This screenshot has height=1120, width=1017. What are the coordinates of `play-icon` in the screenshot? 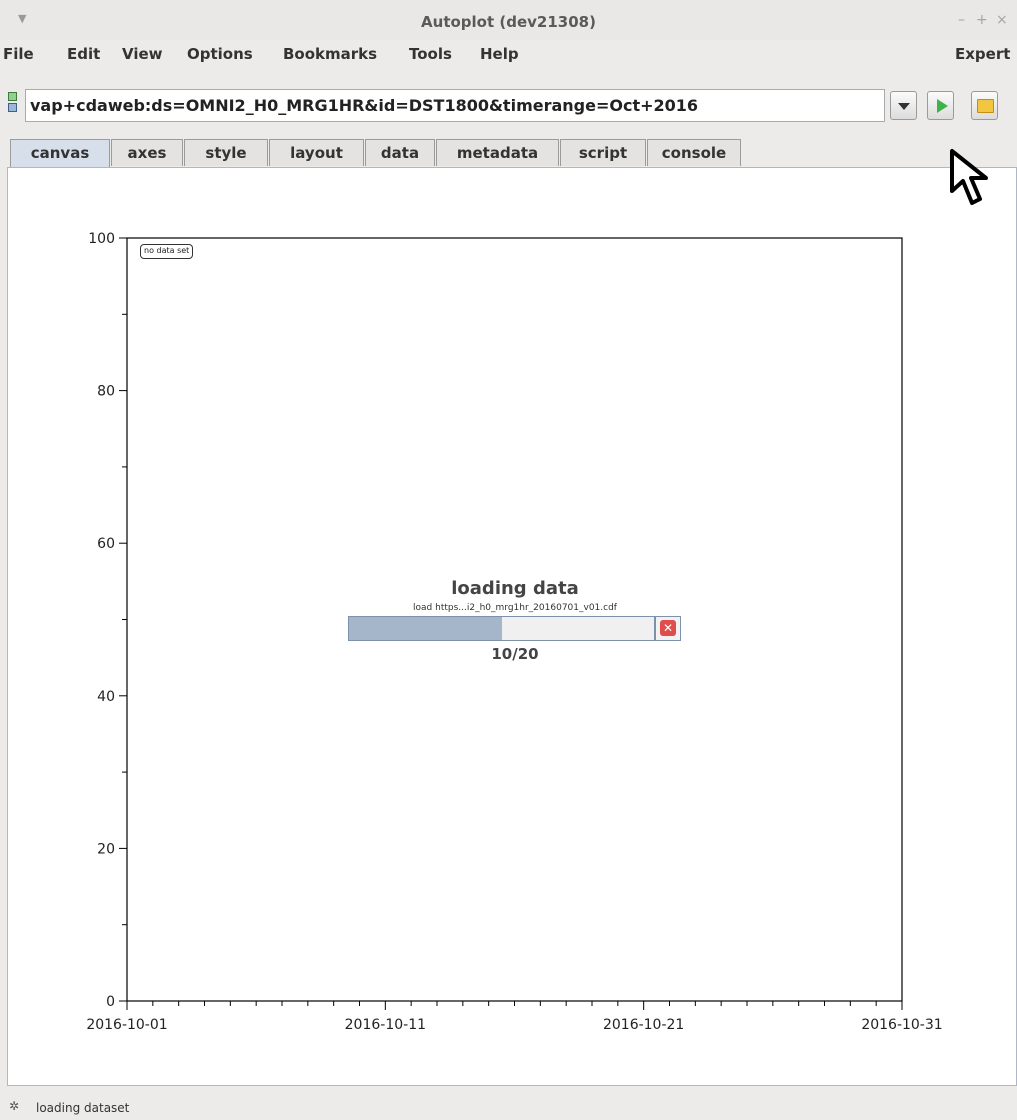 It's located at (942, 106).